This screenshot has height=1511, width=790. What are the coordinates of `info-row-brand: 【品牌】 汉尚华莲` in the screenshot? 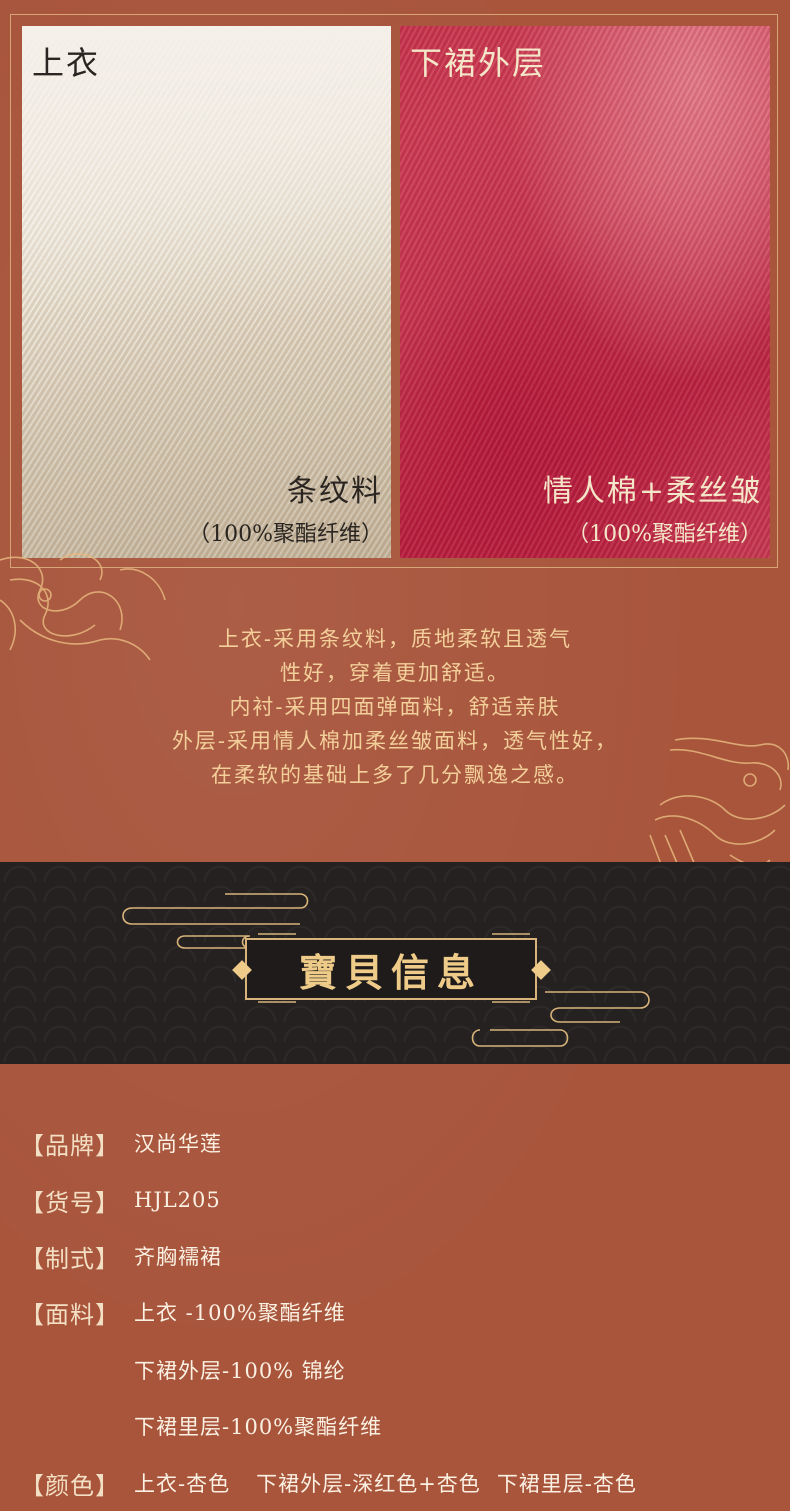 It's located at (400, 1143).